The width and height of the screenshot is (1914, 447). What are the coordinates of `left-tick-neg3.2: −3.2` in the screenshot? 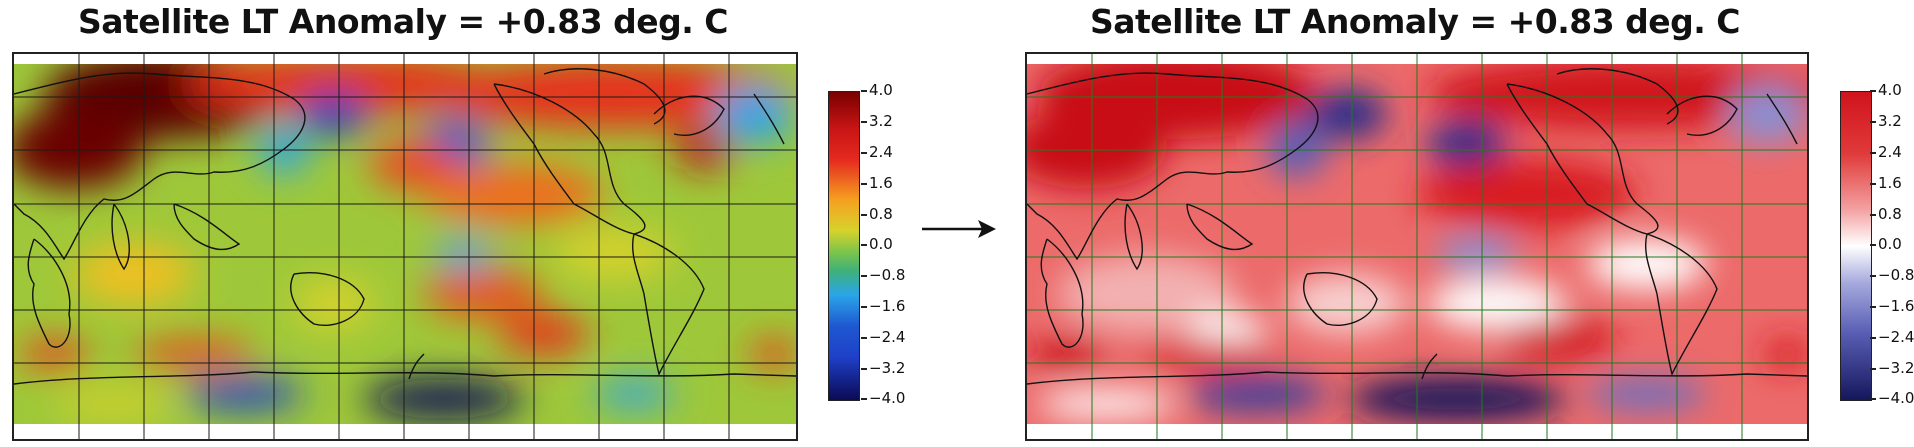 It's located at (883, 368).